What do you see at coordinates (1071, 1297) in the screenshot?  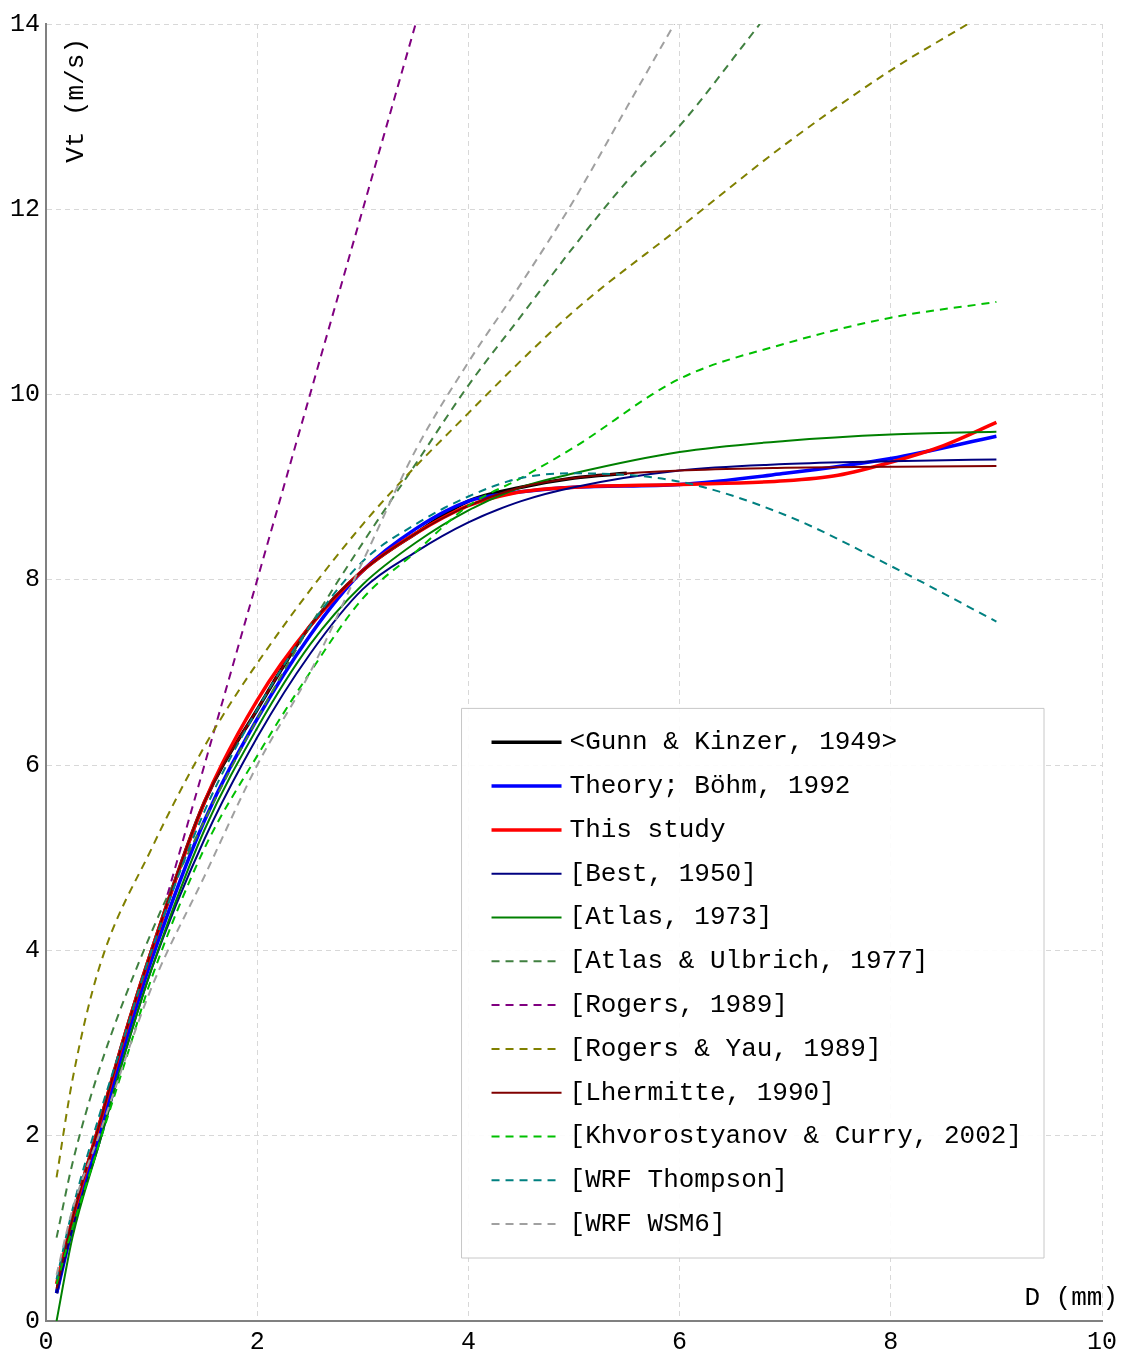 I see `x-axis-title: D (mm)` at bounding box center [1071, 1297].